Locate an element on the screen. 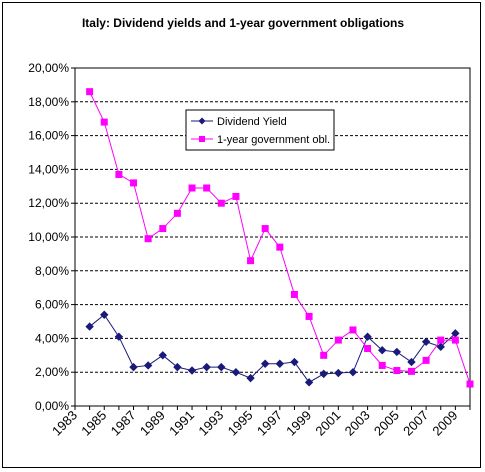 The width and height of the screenshot is (485, 472). y-tick-label: 2,00% is located at coordinates (52, 372).